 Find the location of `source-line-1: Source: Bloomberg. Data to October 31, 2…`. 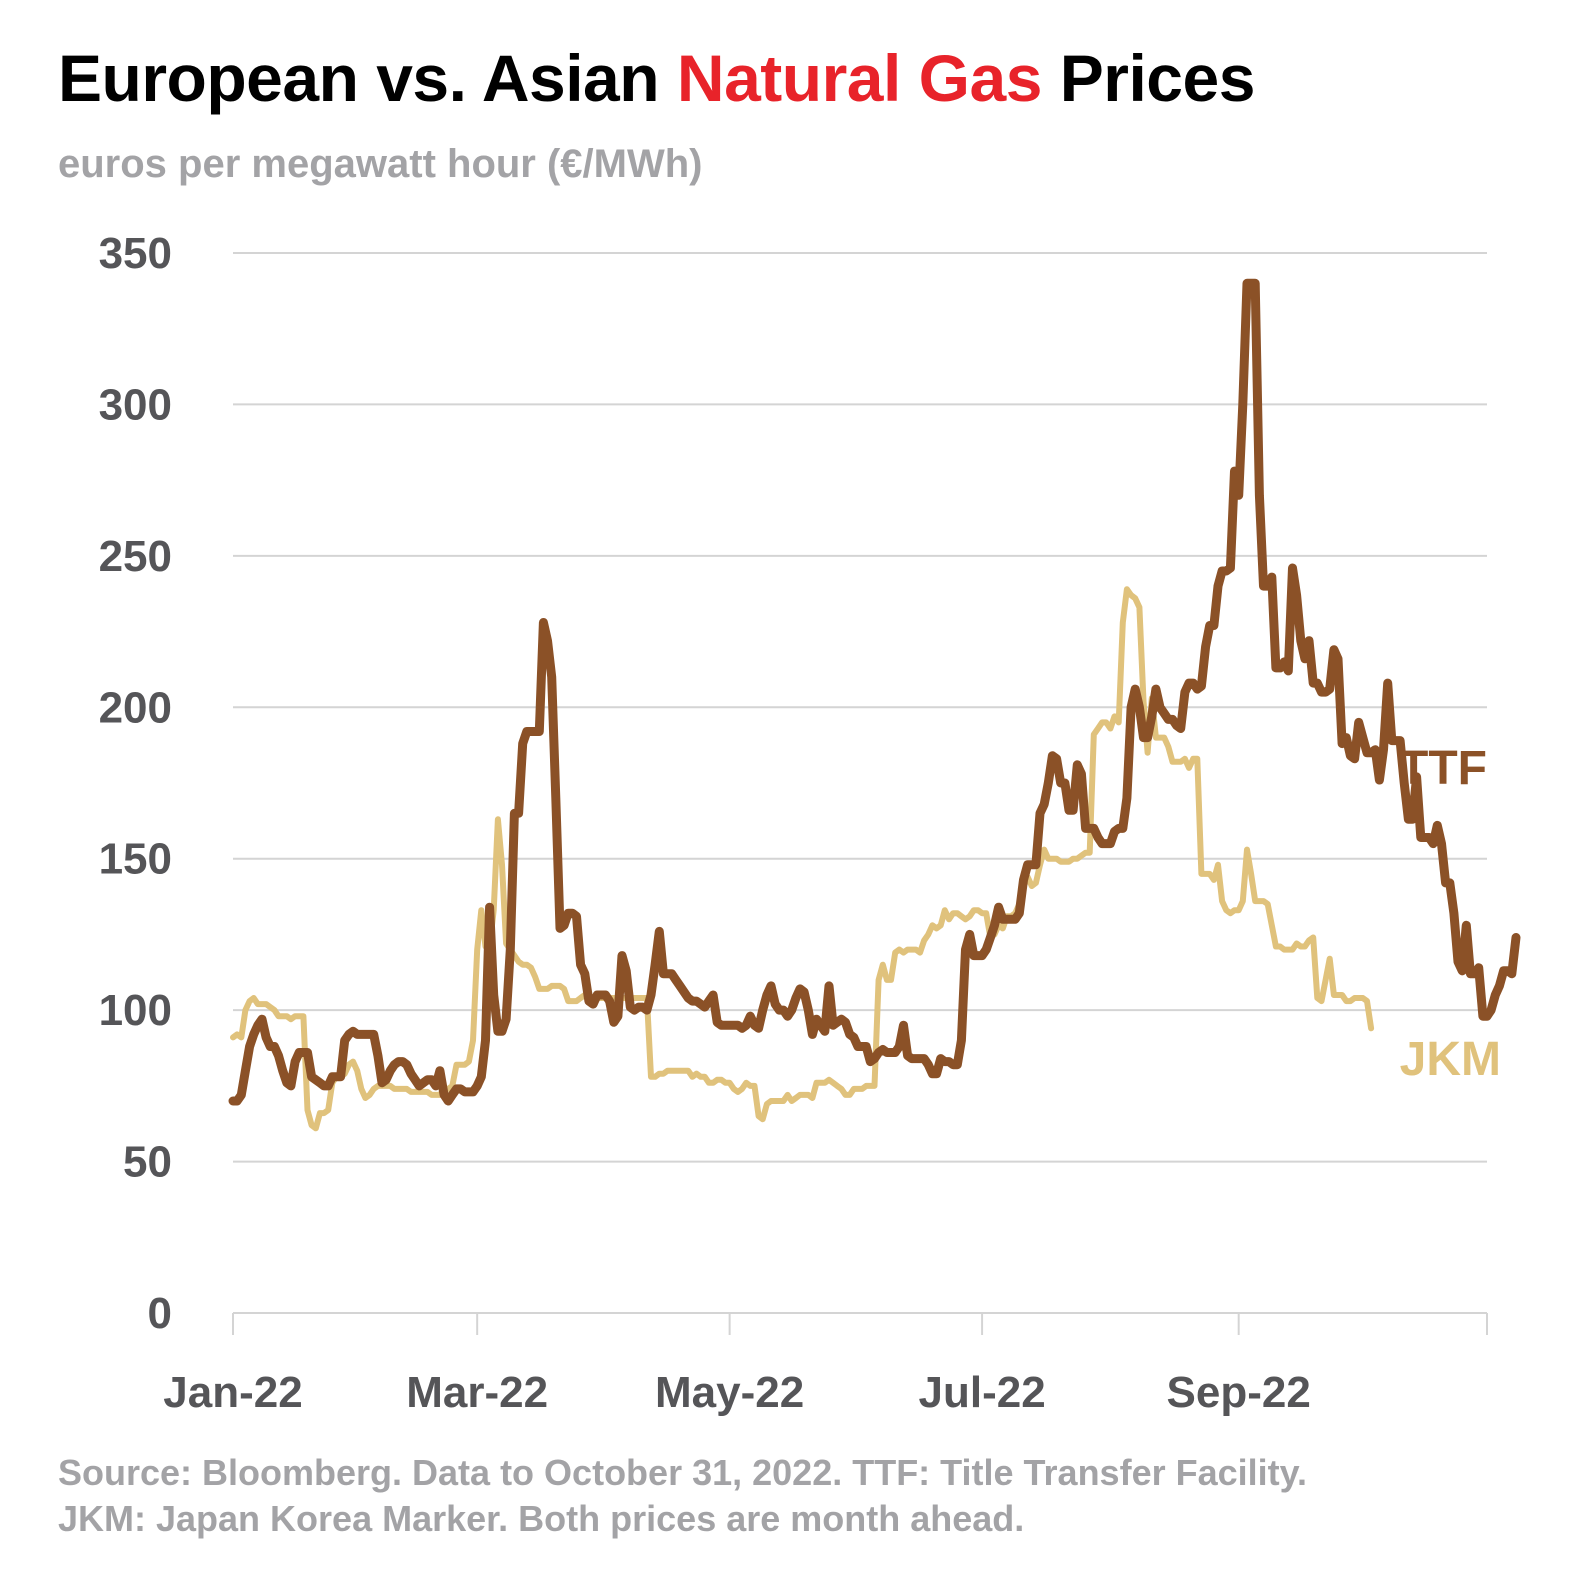

source-line-1: Source: Bloomberg. Data to October 31, 2… is located at coordinates (682, 1472).